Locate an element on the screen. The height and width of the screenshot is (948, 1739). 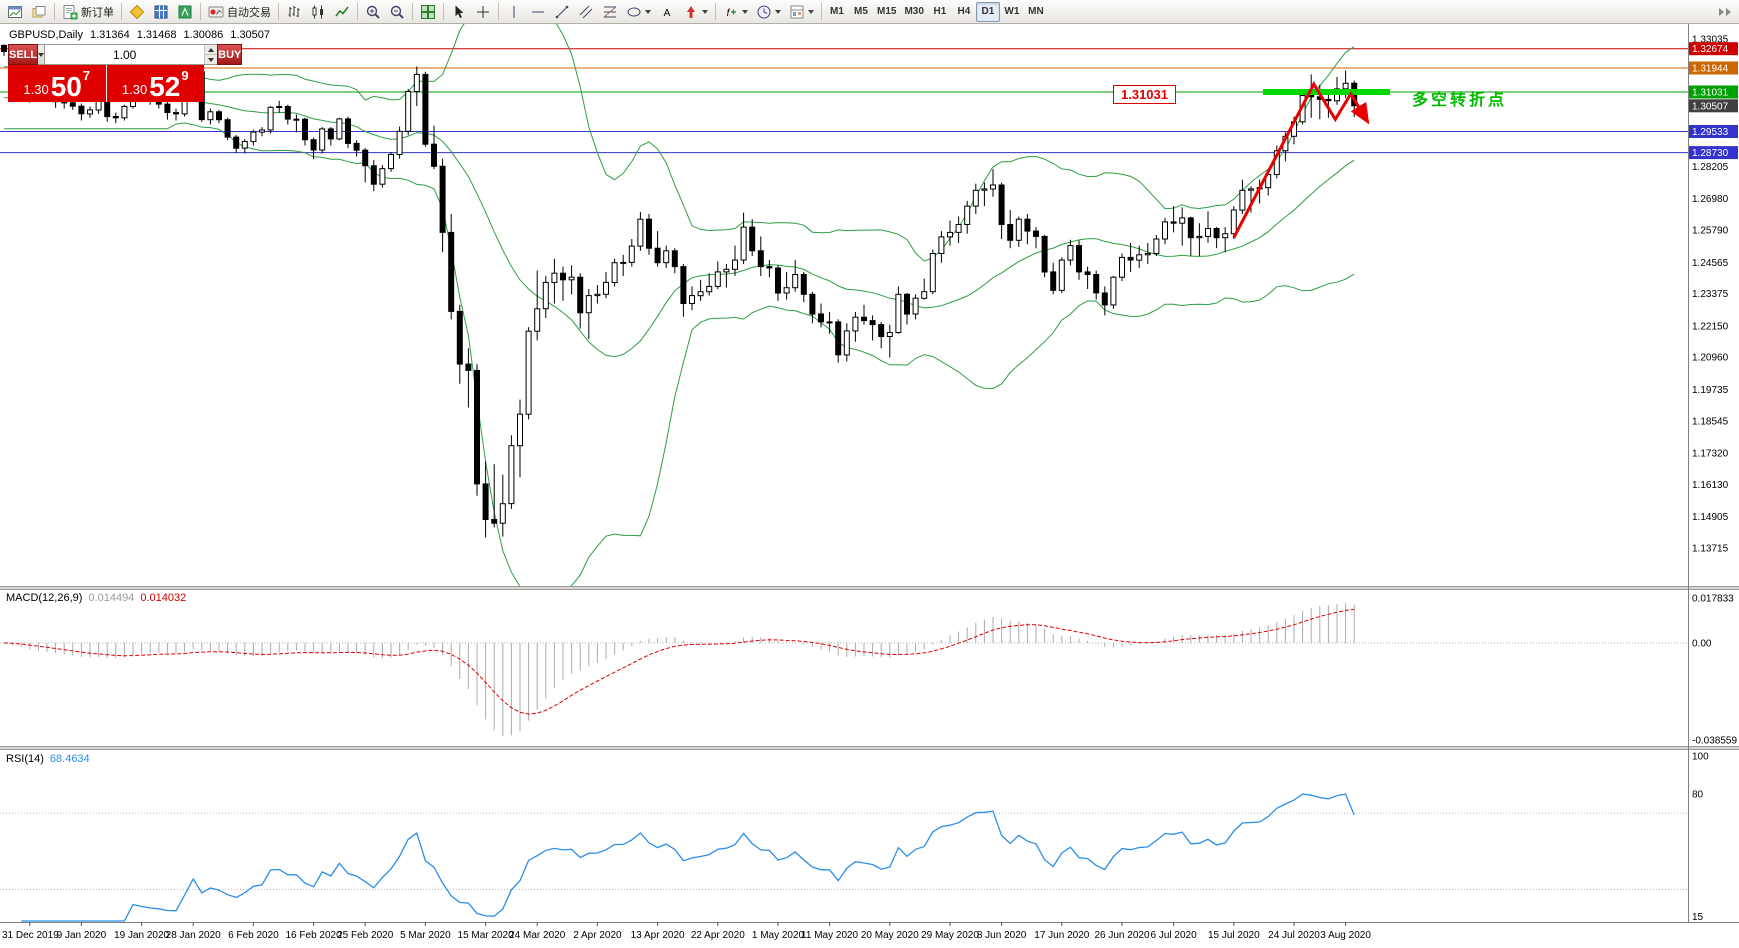
date-label: 31 Dec 2019 is located at coordinates (30, 935).